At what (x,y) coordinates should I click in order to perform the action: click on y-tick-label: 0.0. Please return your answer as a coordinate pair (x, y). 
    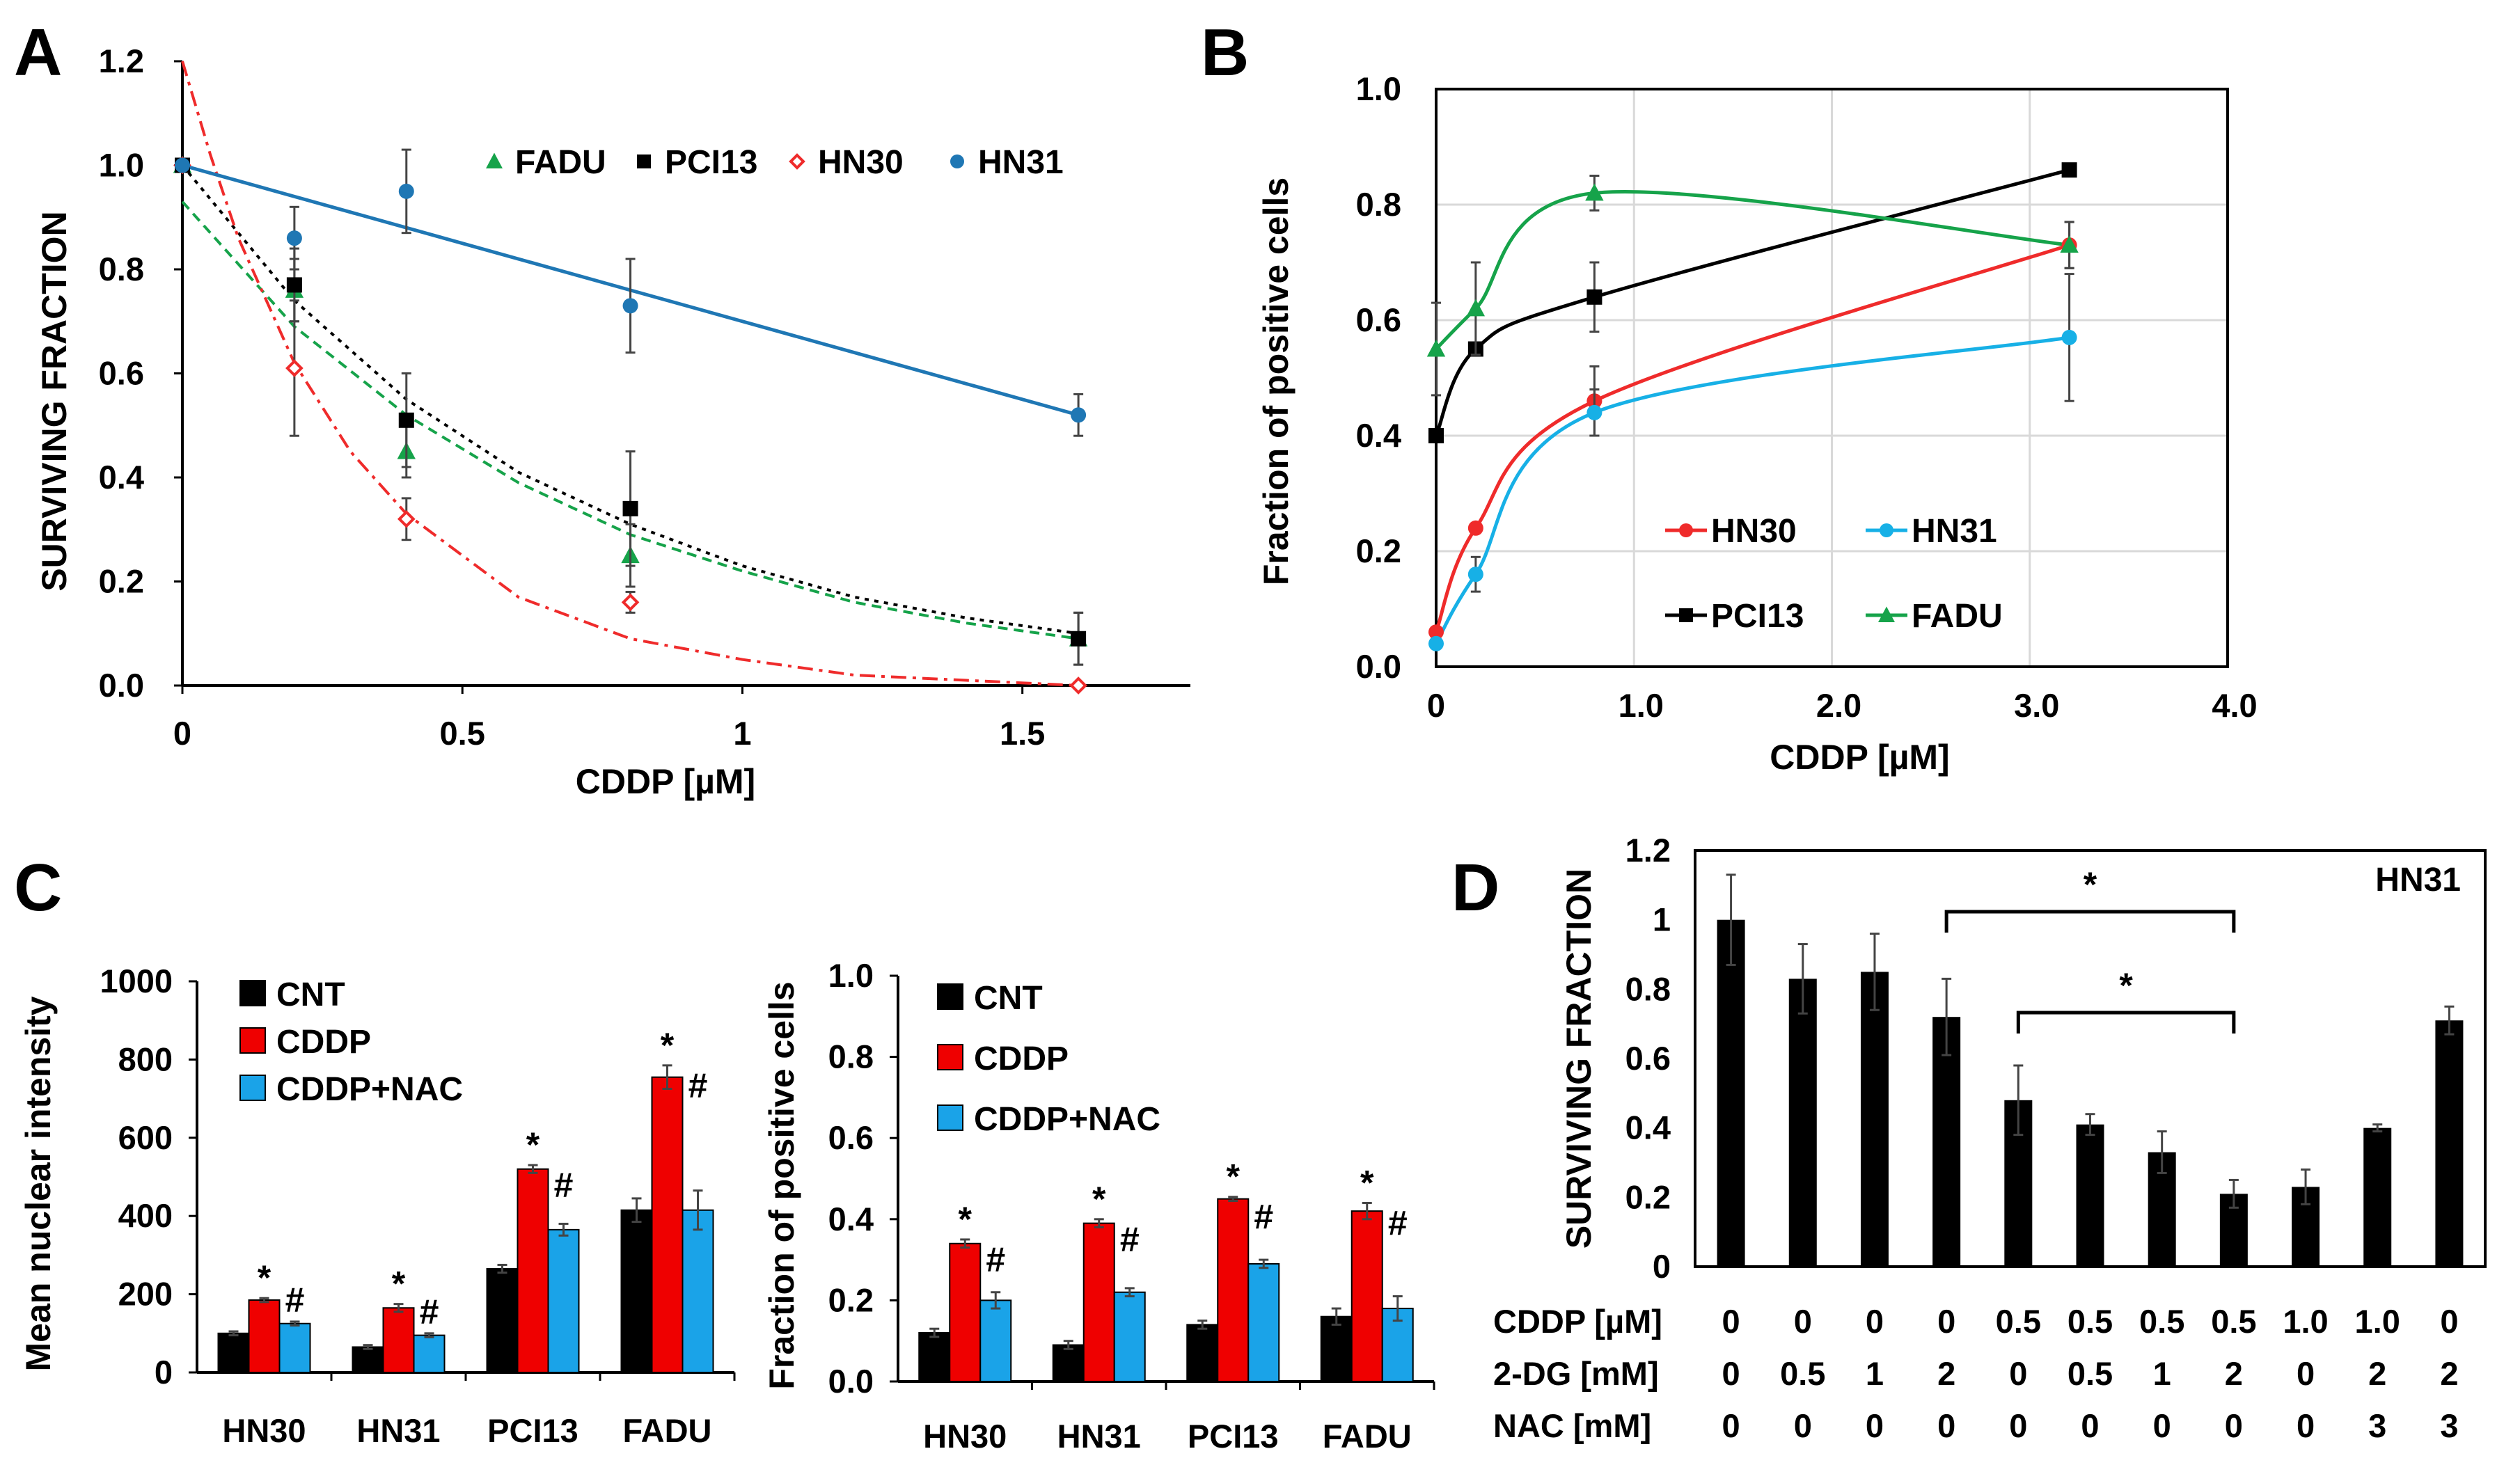
    Looking at the image, I should click on (1378, 666).